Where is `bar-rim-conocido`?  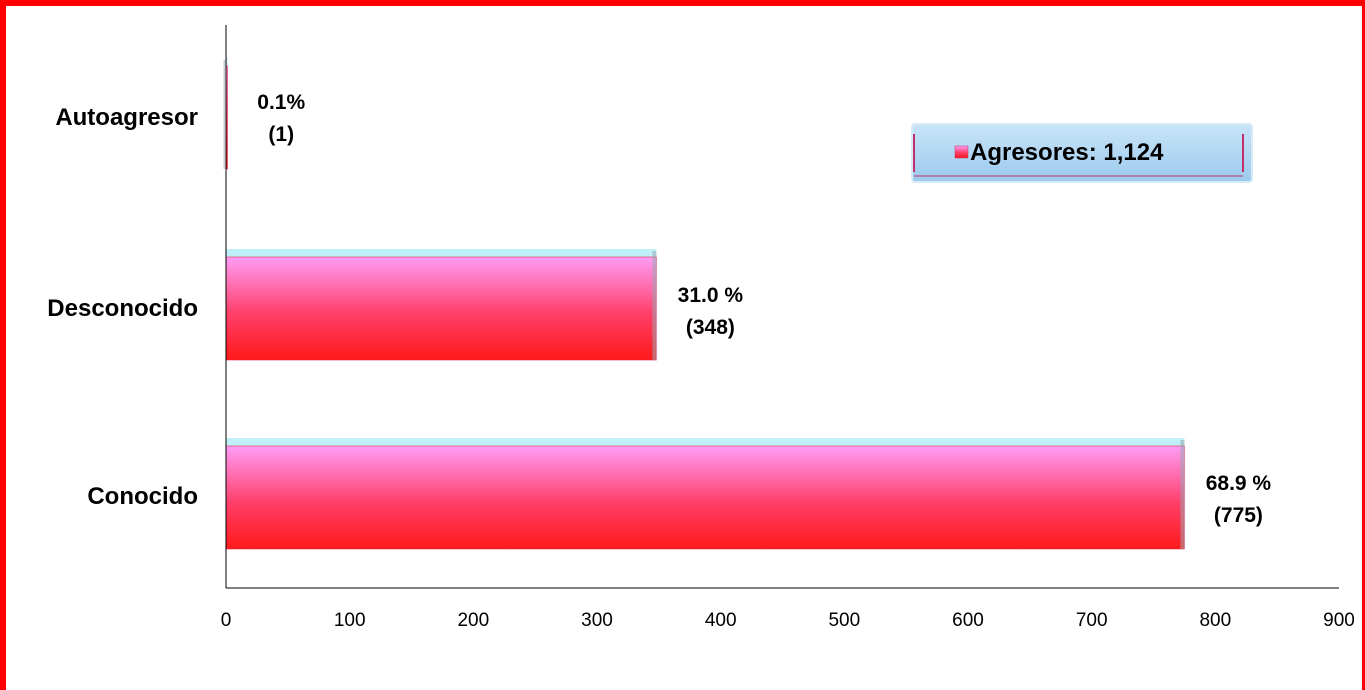
bar-rim-conocido is located at coordinates (705, 443).